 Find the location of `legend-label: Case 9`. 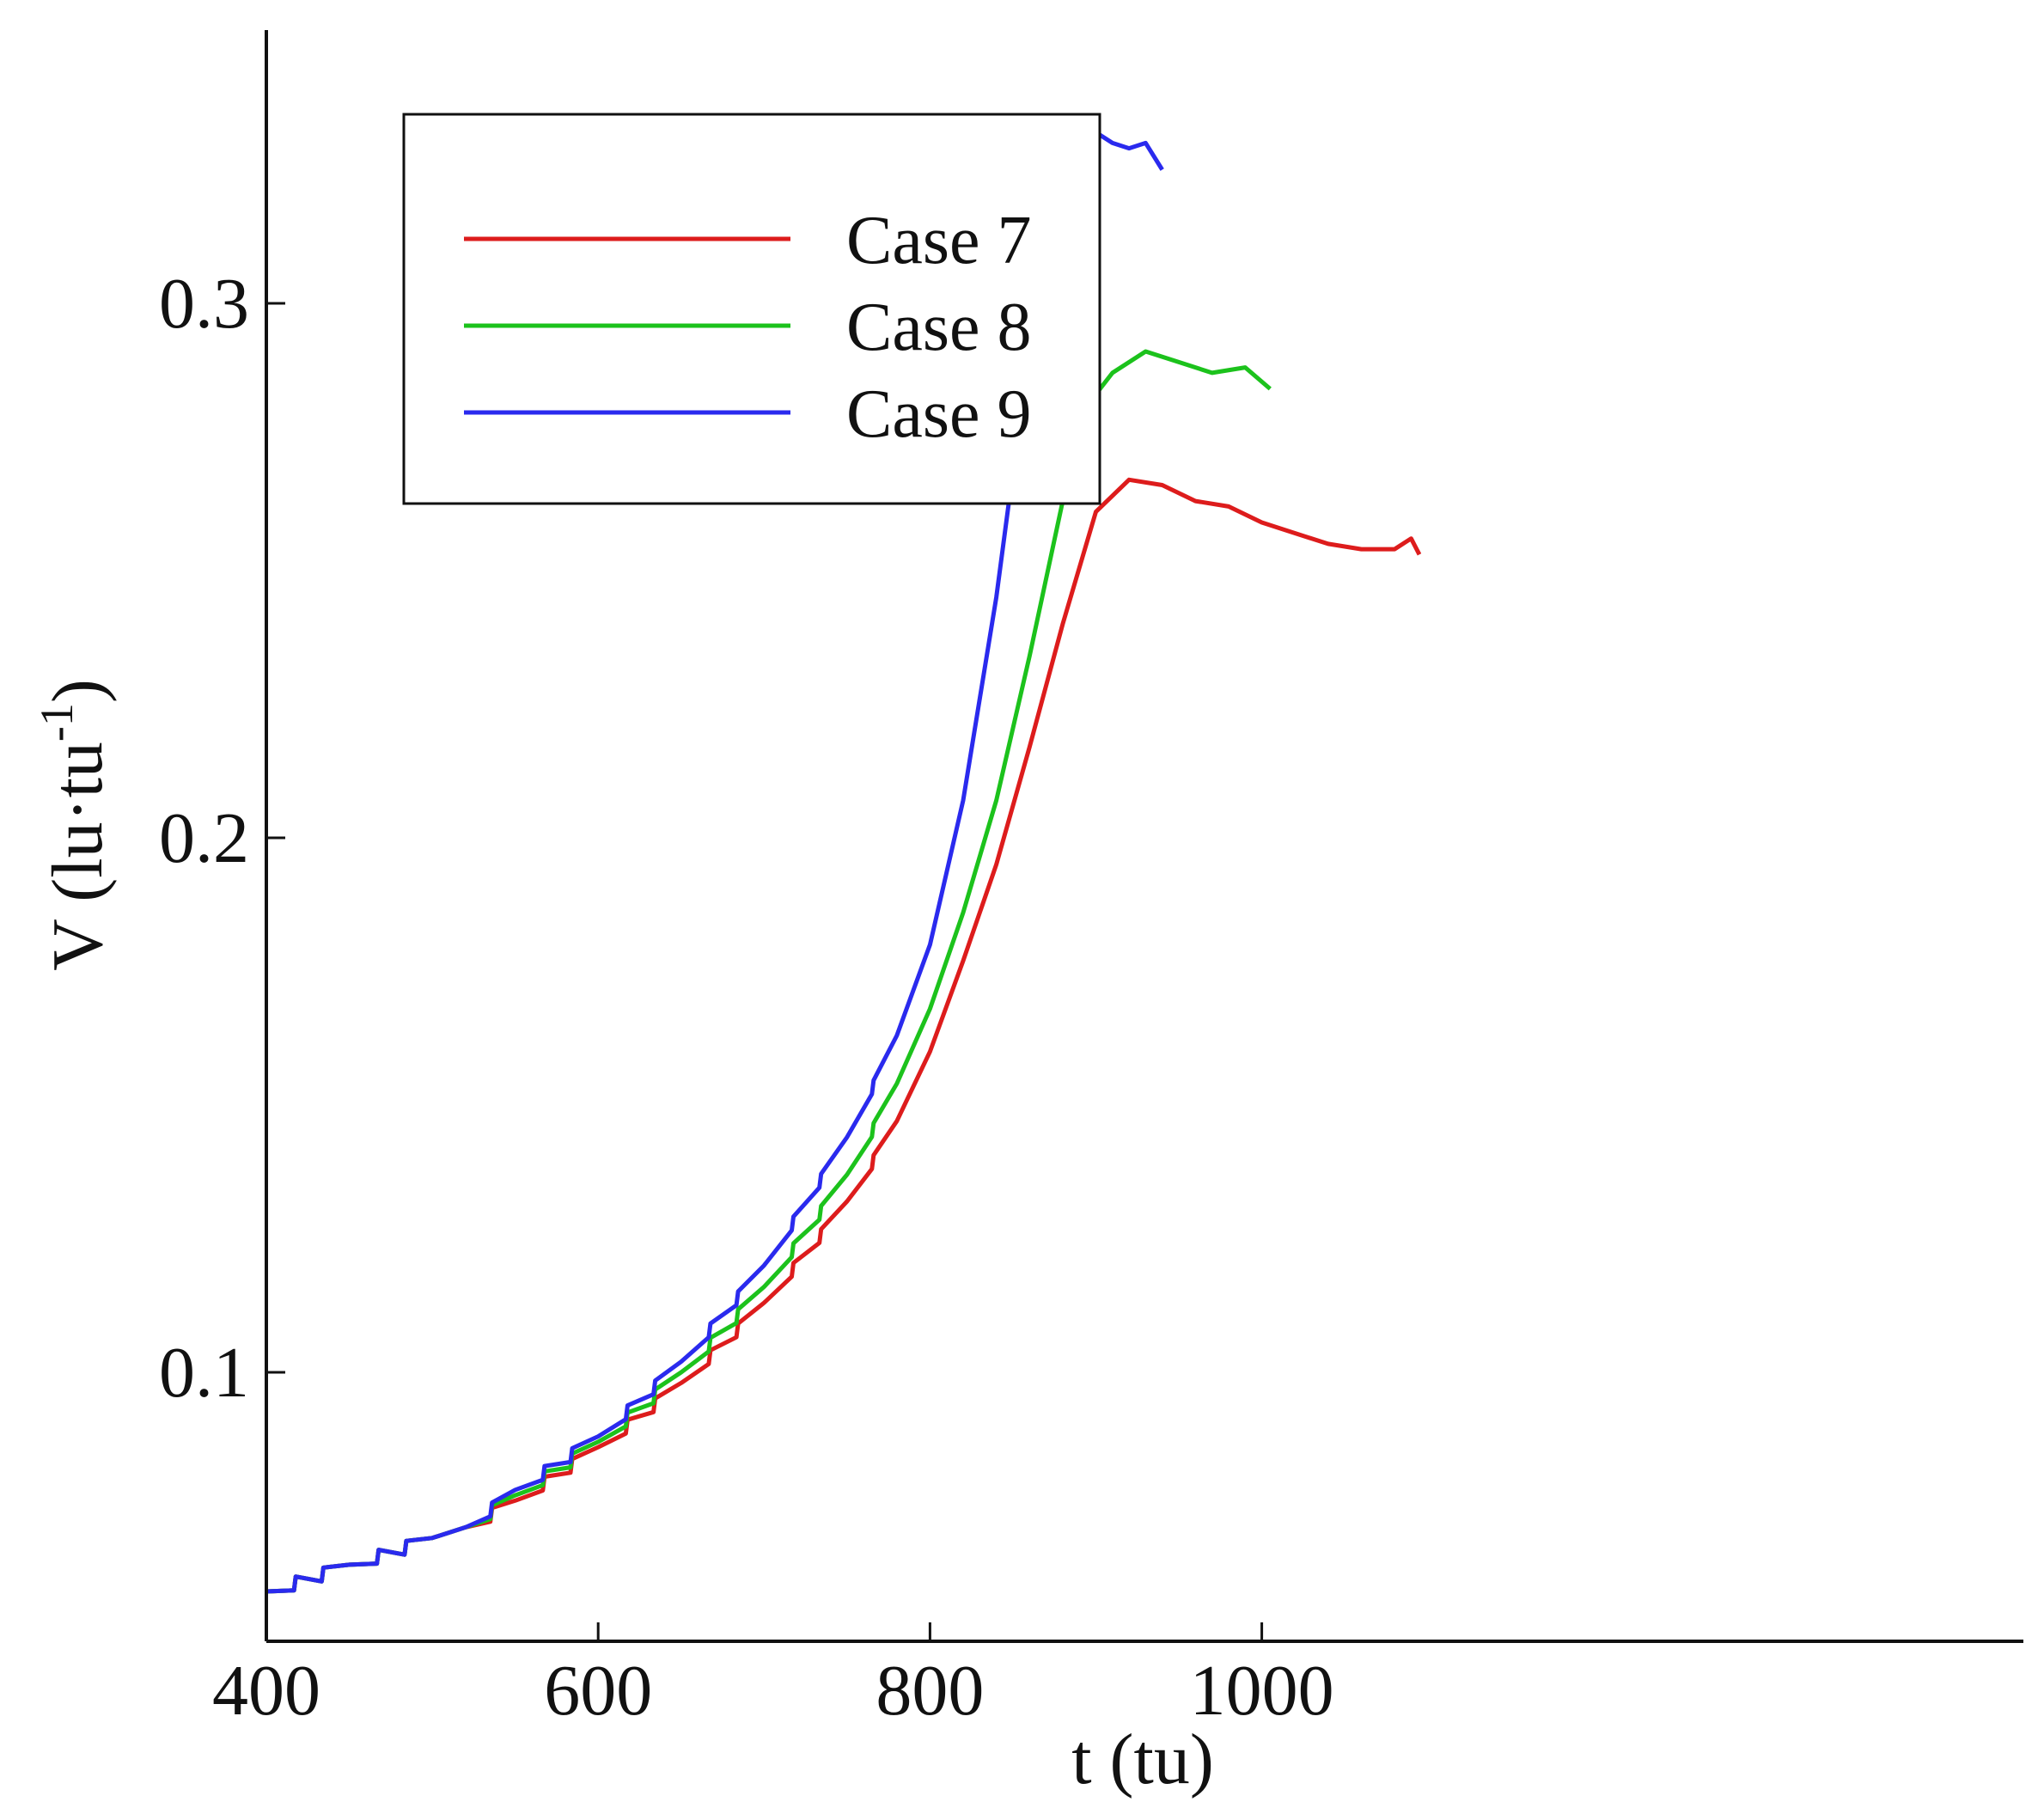

legend-label: Case 9 is located at coordinates (939, 414).